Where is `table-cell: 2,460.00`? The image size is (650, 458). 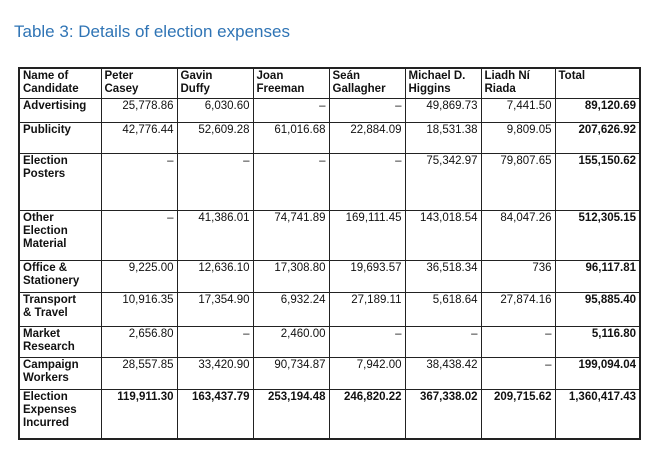
table-cell: 2,460.00 is located at coordinates (291, 342).